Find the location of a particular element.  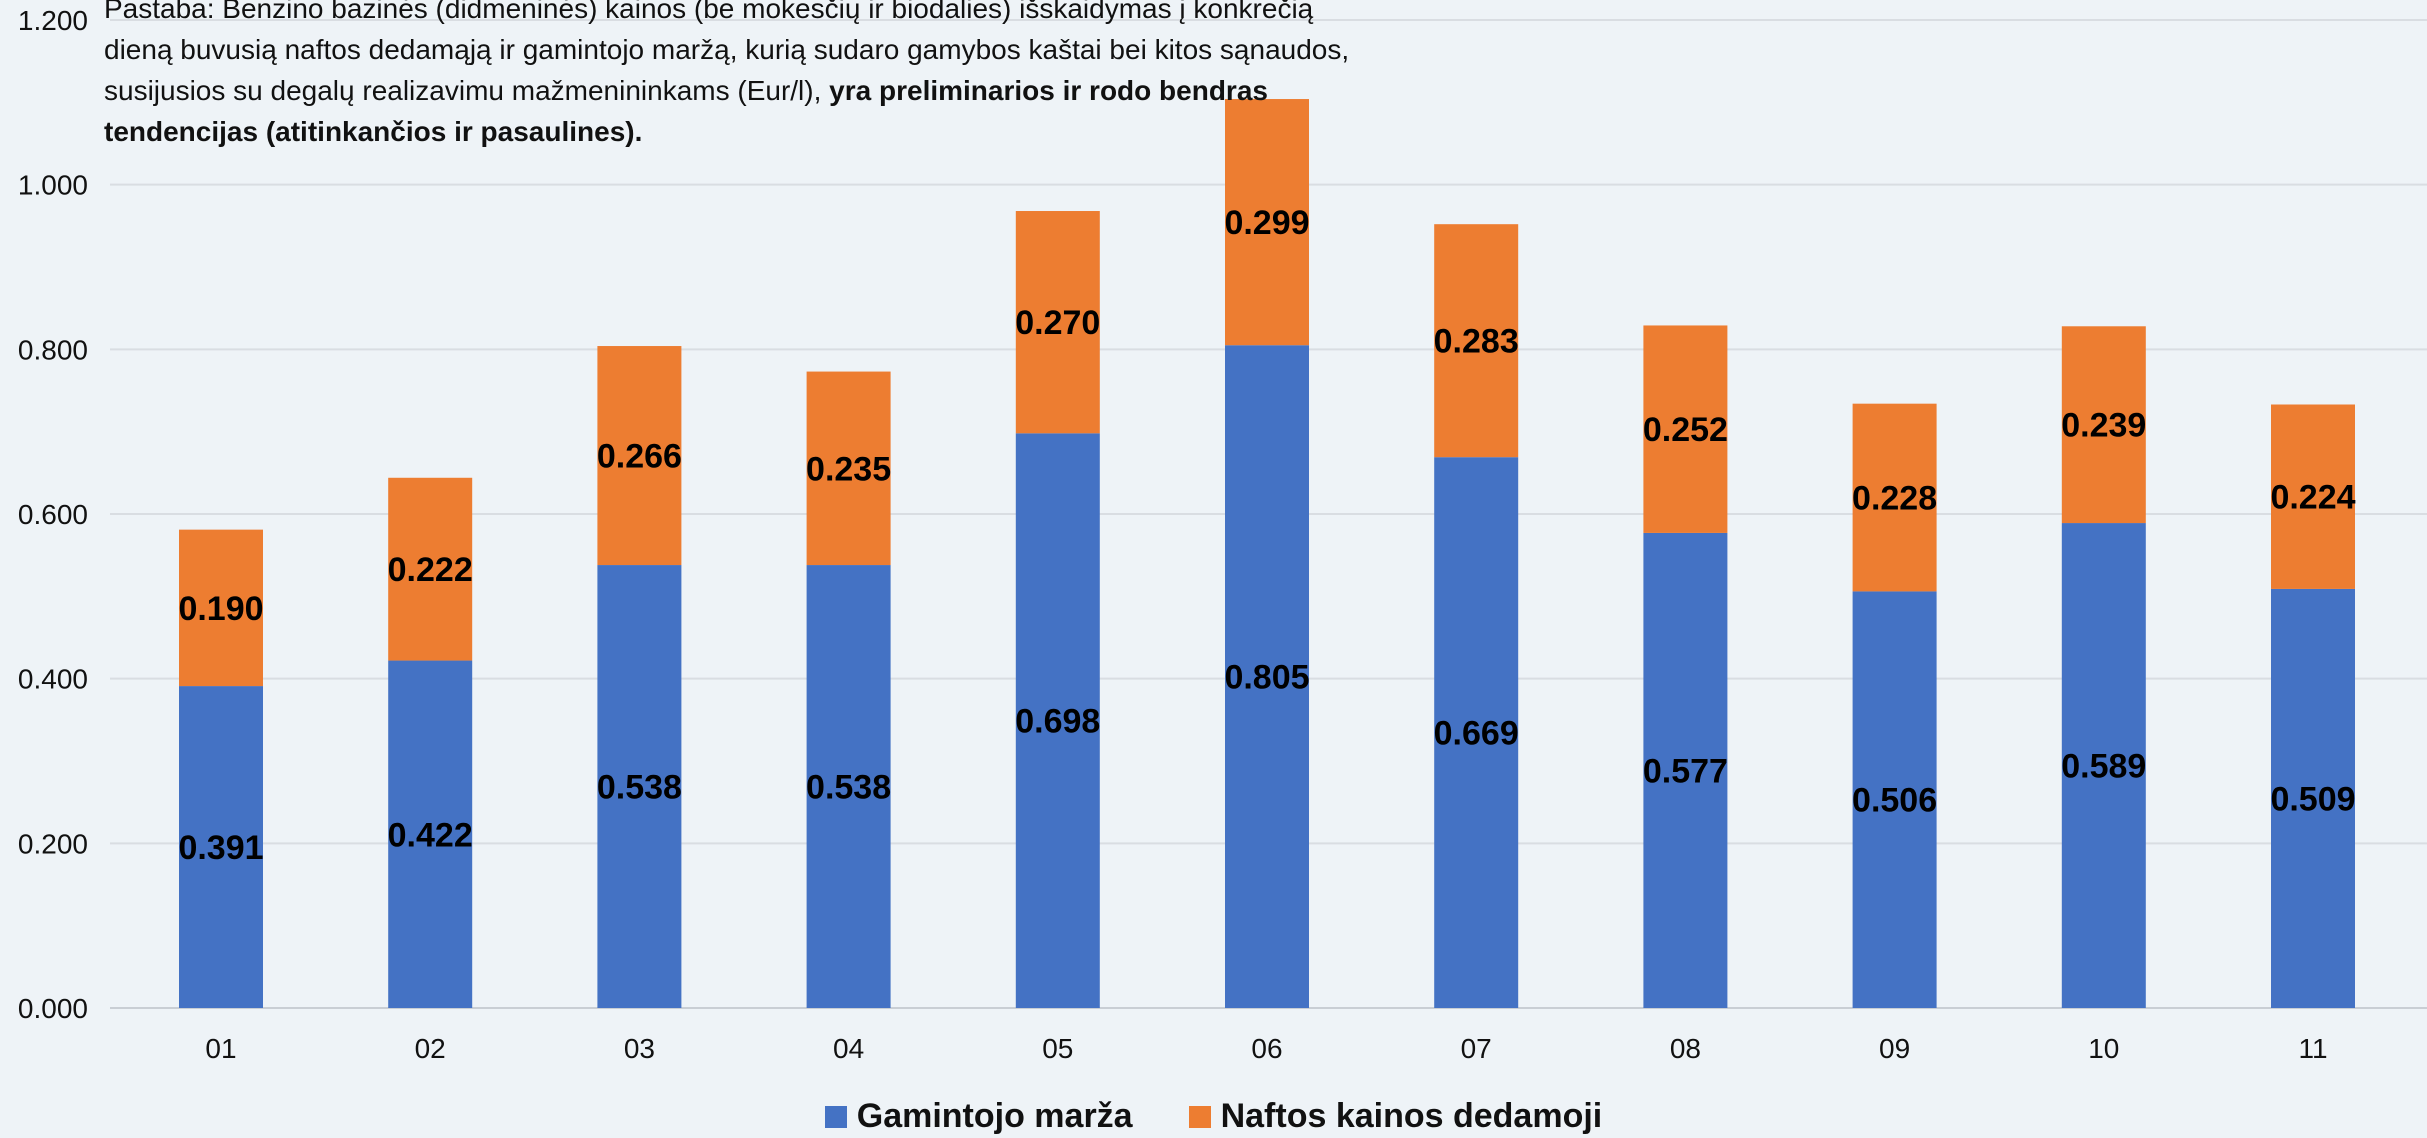

data-label-margin: 0.577 is located at coordinates (1685, 771).